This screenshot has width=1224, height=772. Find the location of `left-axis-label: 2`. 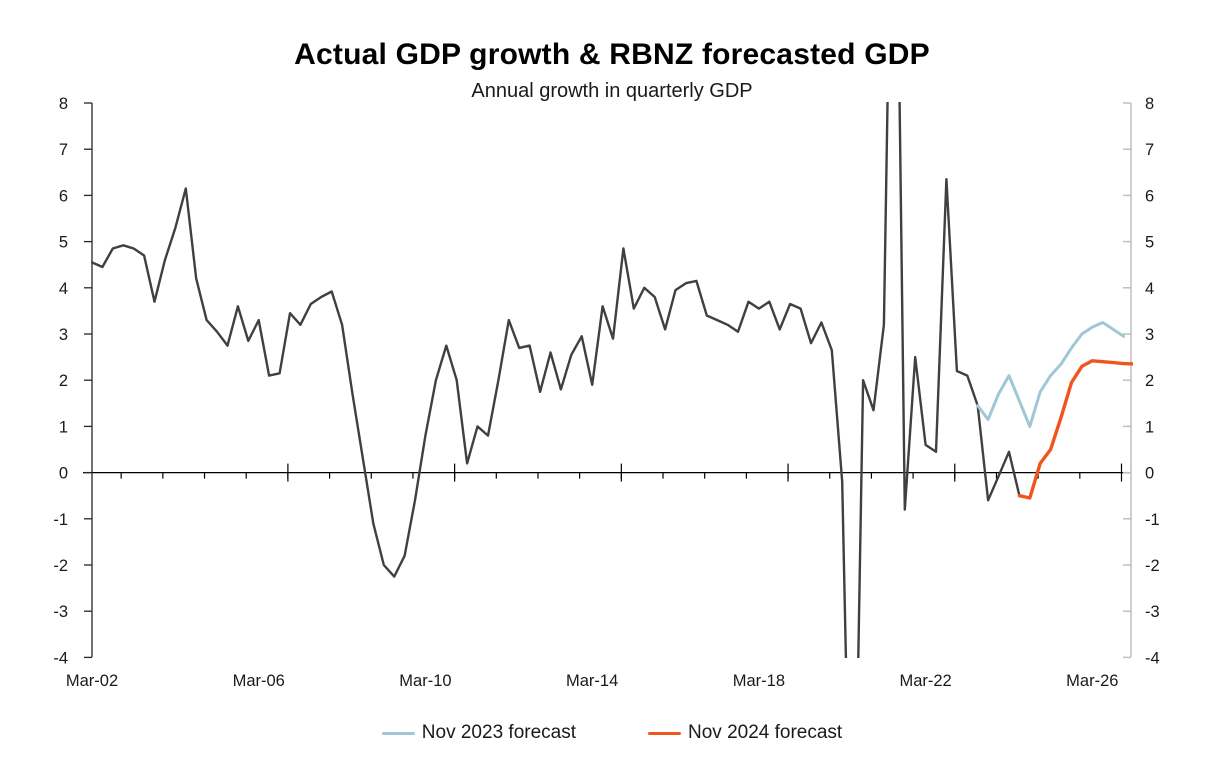

left-axis-label: 2 is located at coordinates (63, 381).